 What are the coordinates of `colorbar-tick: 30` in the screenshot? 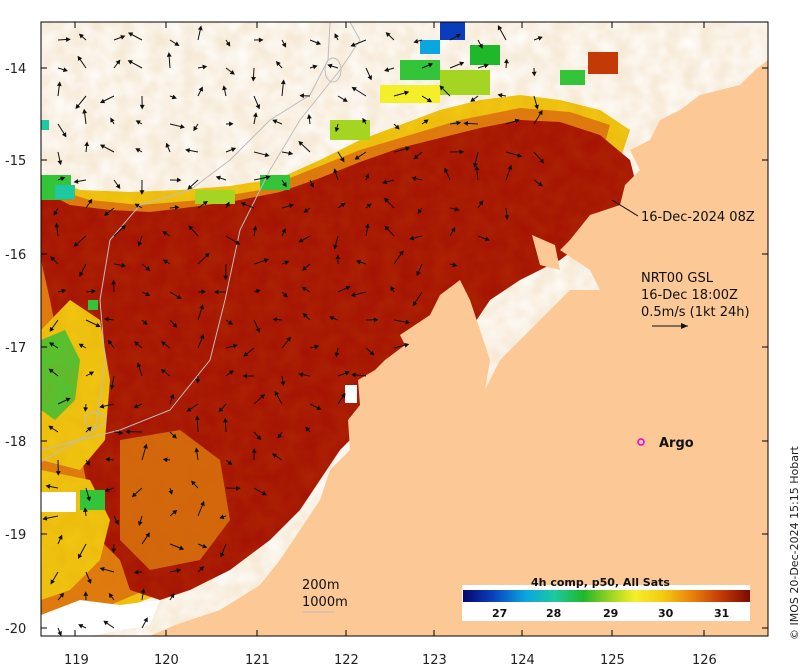 It's located at (666, 613).